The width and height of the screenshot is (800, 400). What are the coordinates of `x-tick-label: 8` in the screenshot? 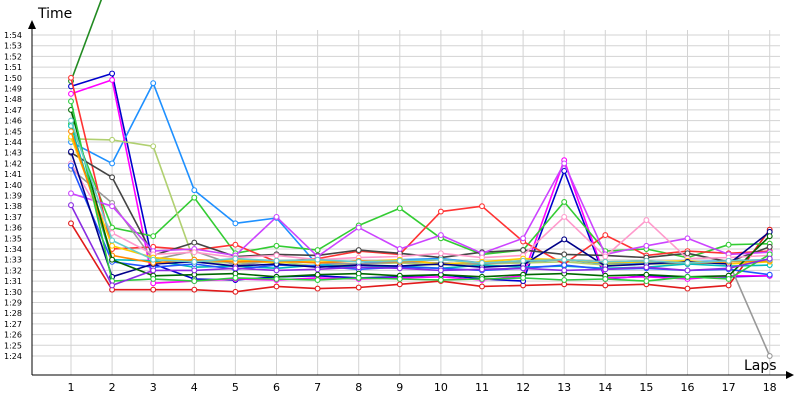 It's located at (358, 387).